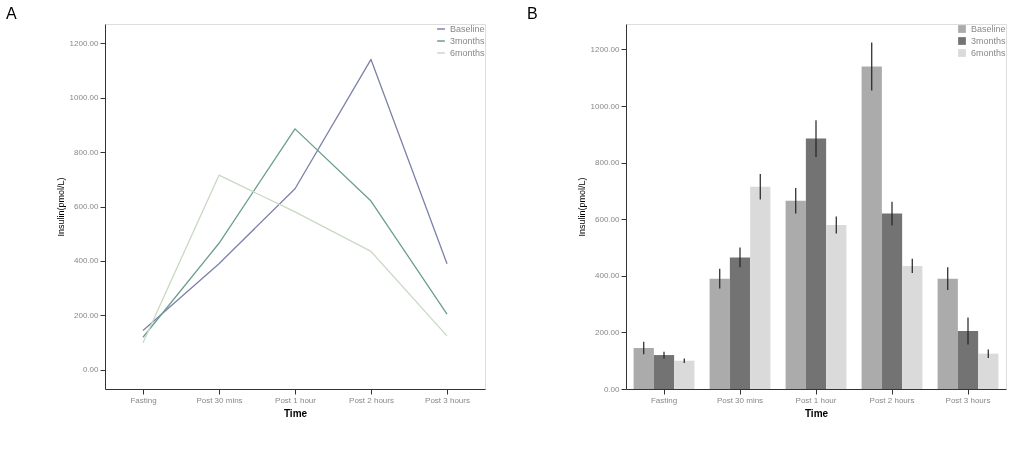 Image resolution: width=1019 pixels, height=459 pixels. I want to click on chart-title: B, so click(532, 13).